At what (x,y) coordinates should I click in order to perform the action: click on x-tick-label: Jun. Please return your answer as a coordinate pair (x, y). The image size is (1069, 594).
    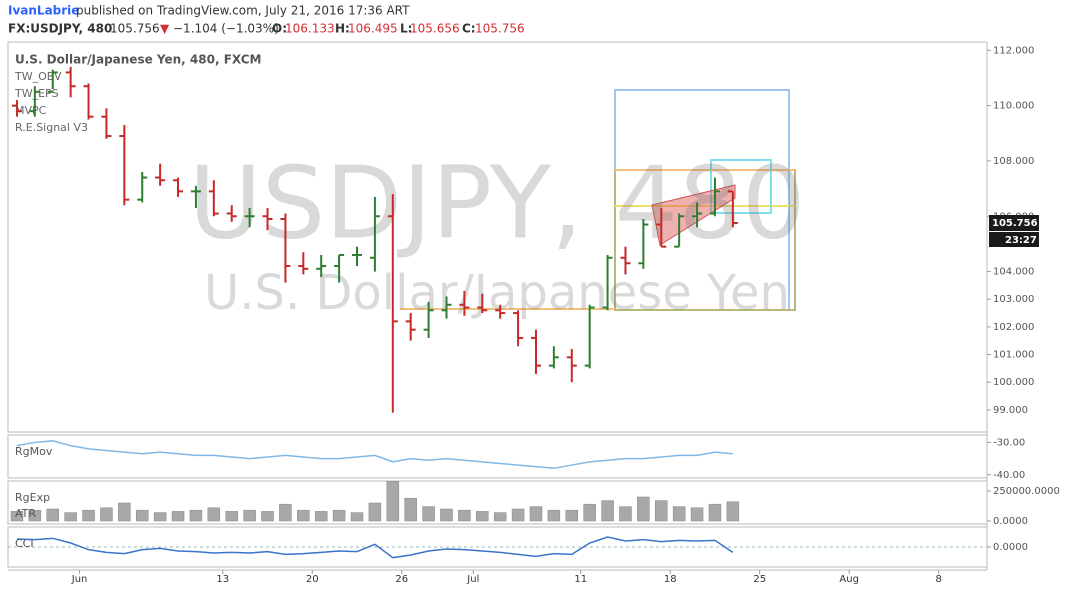
    Looking at the image, I should click on (79, 579).